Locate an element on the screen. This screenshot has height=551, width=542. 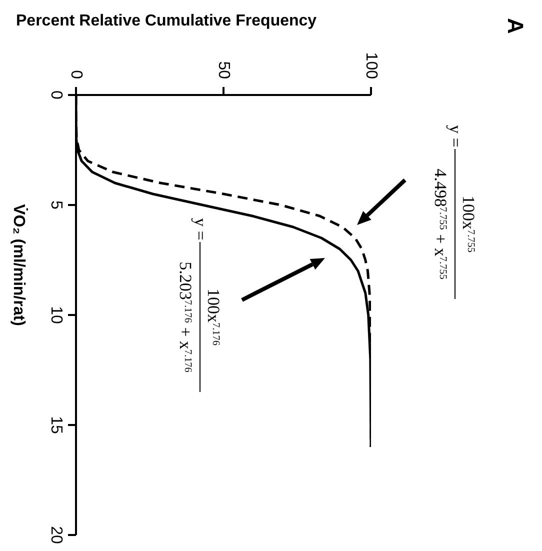
x-tick-label: 50 is located at coordinates (223, 70).